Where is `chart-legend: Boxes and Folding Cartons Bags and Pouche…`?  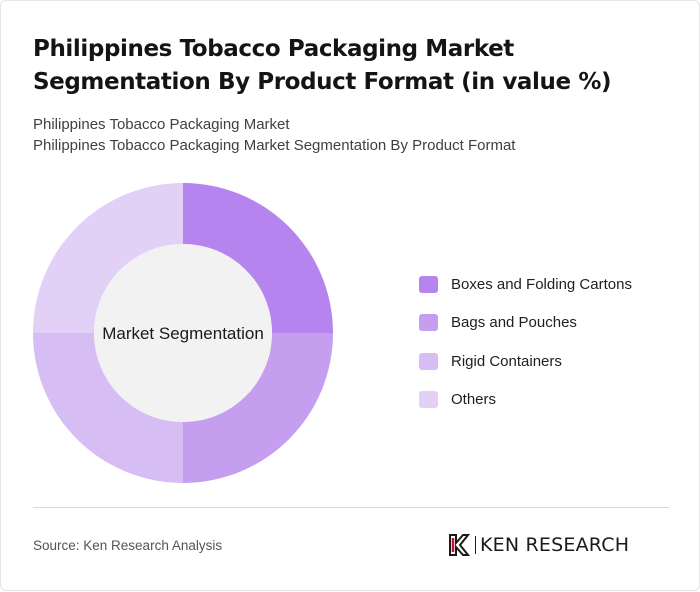 chart-legend: Boxes and Folding Cartons Bags and Pouche… is located at coordinates (525, 342).